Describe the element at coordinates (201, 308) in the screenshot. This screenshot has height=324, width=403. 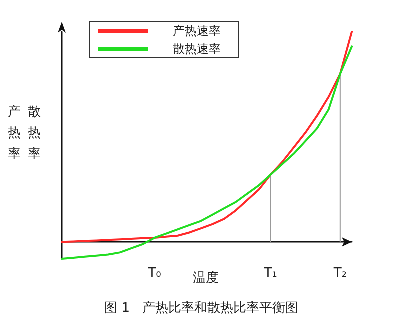
I see `text: 图 1 产热比率和散热比率平衡图` at that location.